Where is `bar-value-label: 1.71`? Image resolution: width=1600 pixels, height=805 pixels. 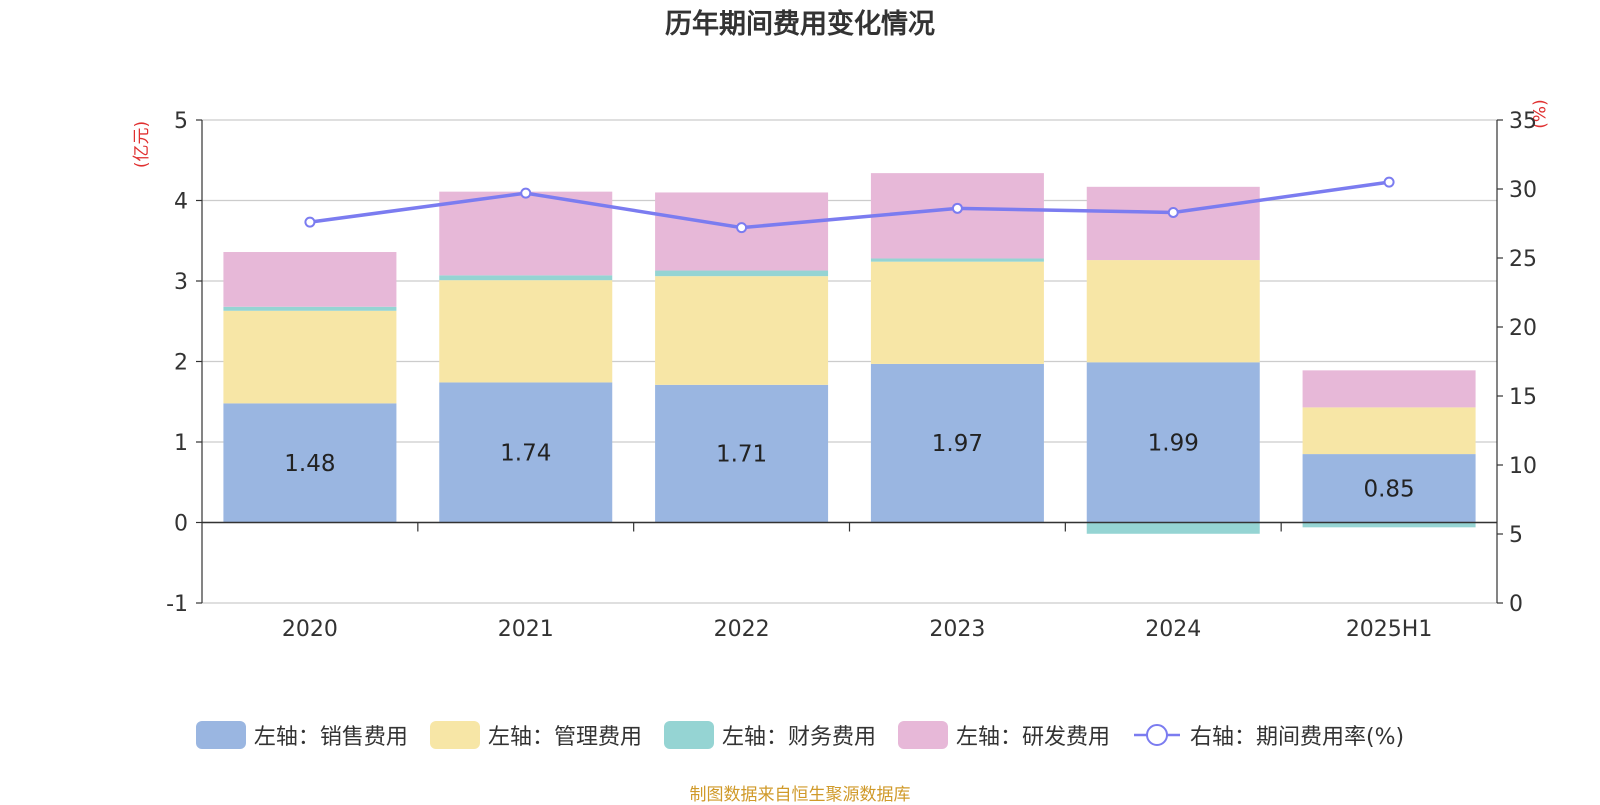
bar-value-label: 1.71 is located at coordinates (741, 455).